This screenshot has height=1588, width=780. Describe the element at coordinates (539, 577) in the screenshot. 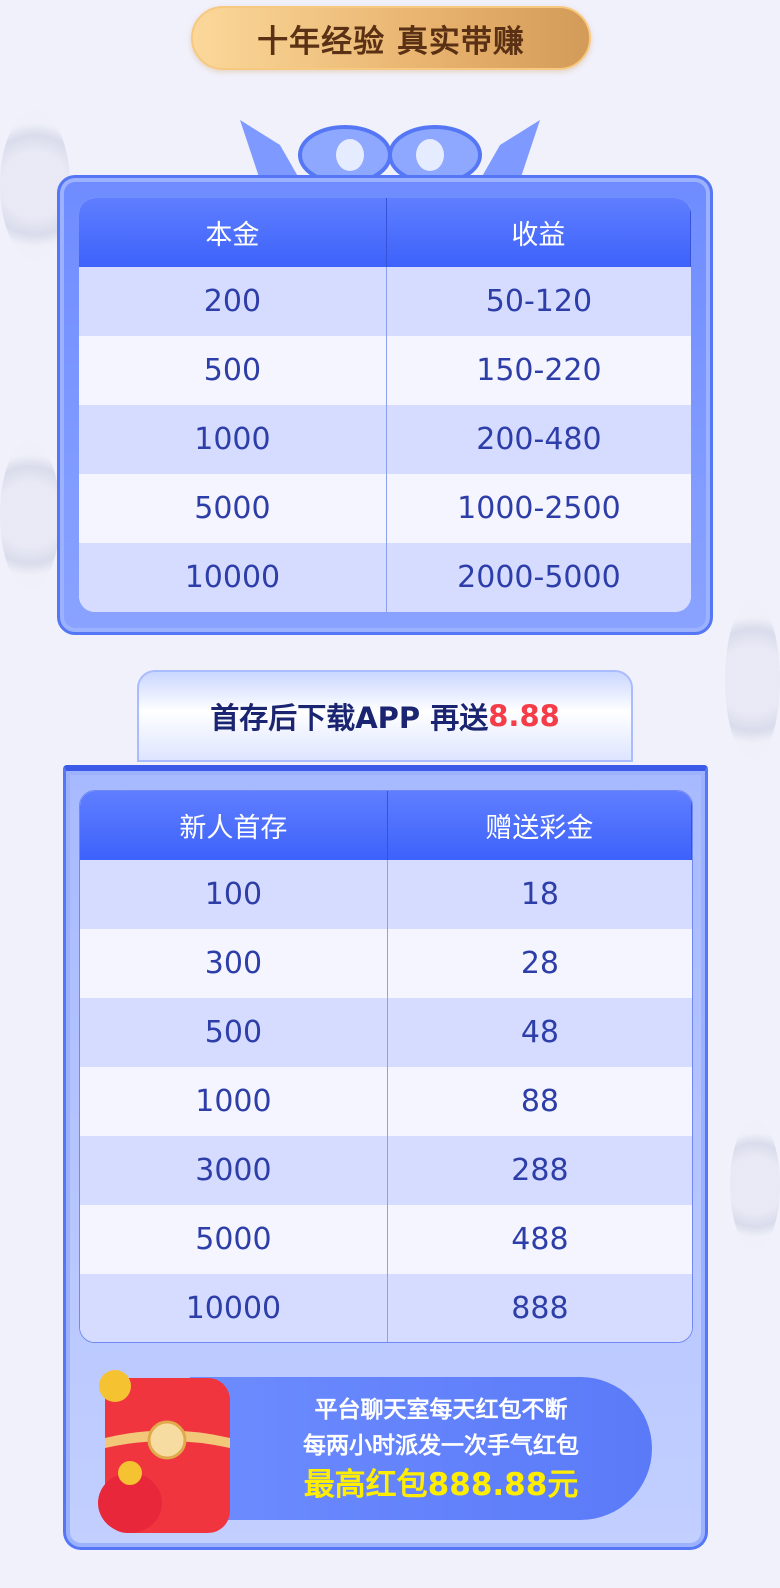

I see `cell: 2000-5000` at that location.